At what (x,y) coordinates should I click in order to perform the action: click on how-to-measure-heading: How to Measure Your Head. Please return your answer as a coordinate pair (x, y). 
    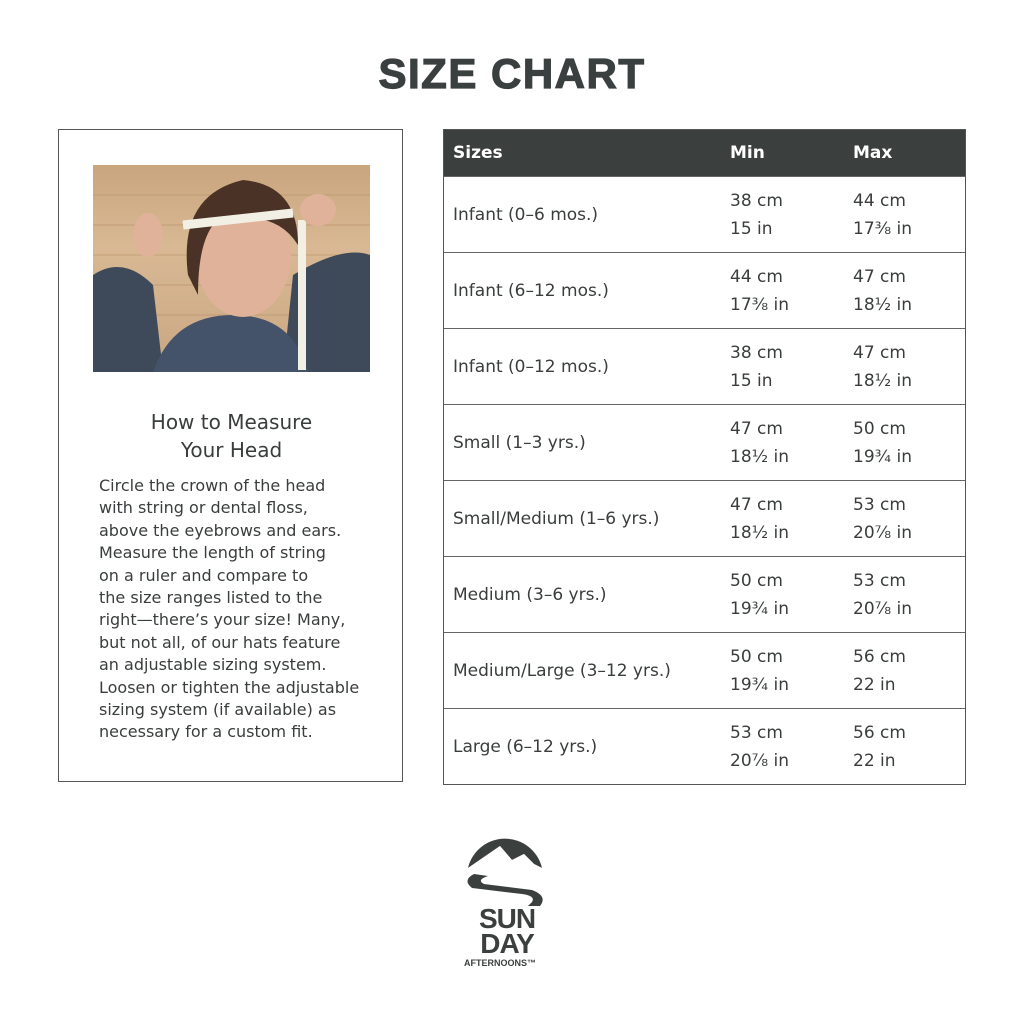
    Looking at the image, I should click on (231, 436).